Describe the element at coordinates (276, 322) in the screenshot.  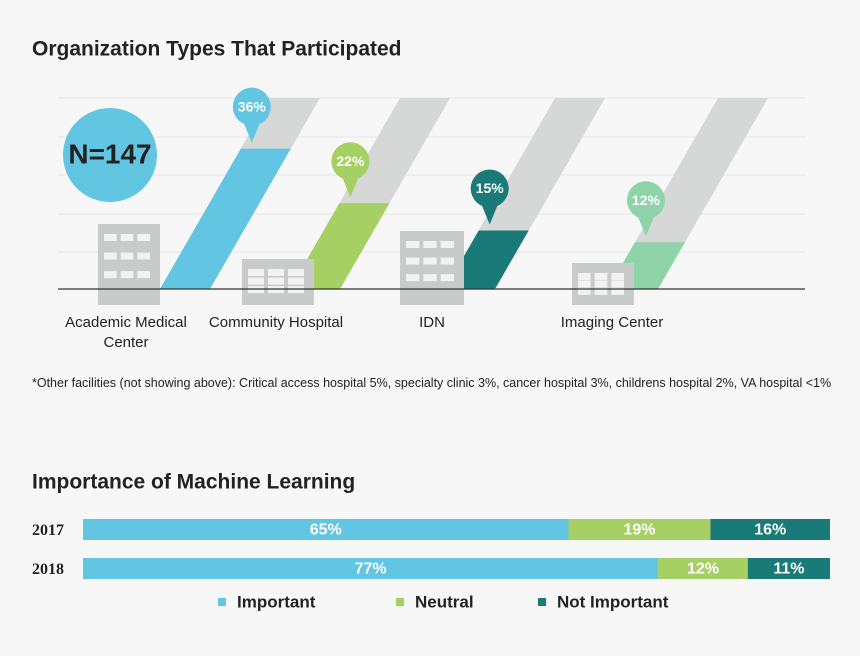
I see `category-label: Community Hospital` at that location.